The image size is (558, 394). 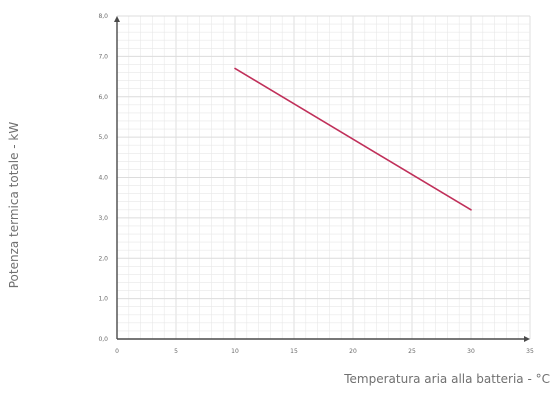 What do you see at coordinates (103, 178) in the screenshot?
I see `y-tick-label: 4,0` at bounding box center [103, 178].